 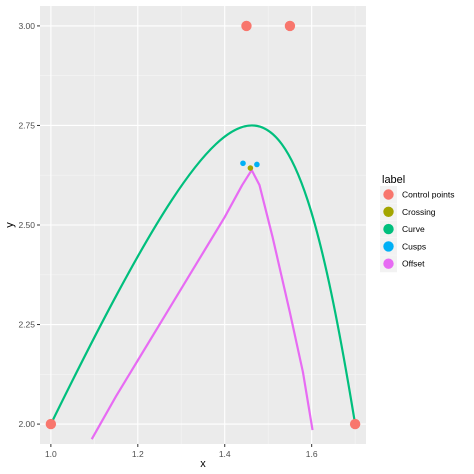 What do you see at coordinates (203, 464) in the screenshot?
I see `x-axis-title: x` at bounding box center [203, 464].